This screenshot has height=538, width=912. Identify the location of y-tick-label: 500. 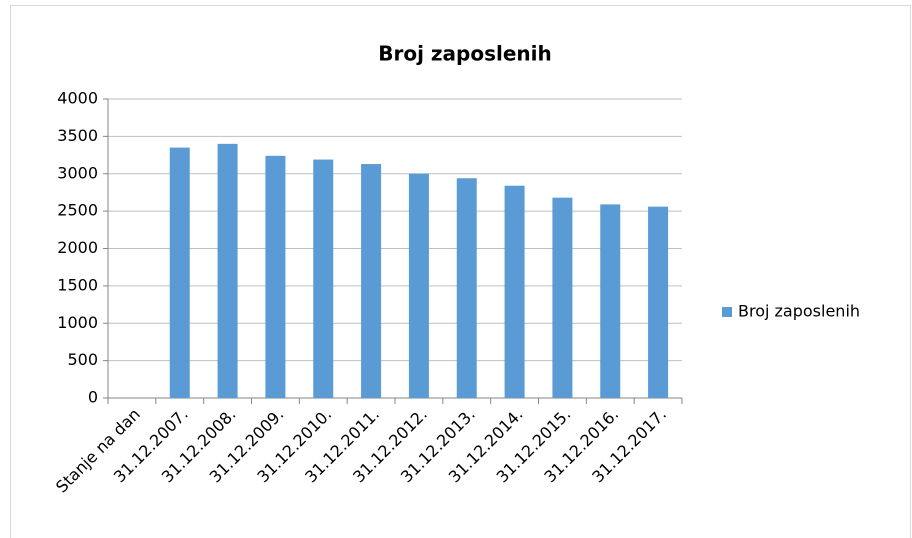
(82, 359).